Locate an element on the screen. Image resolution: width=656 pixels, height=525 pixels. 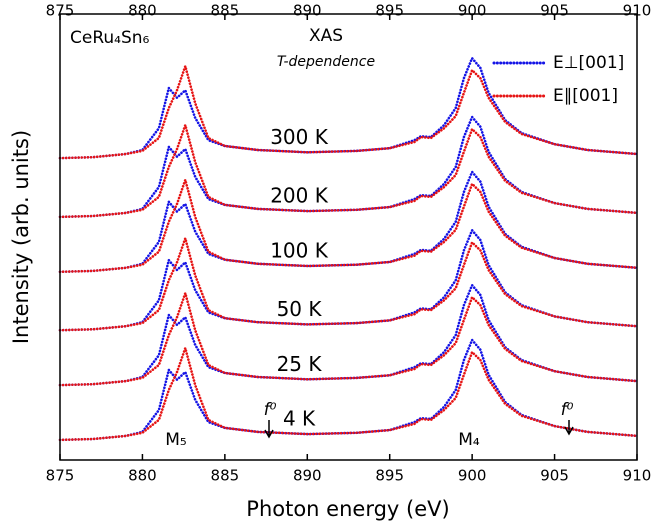
edge-label: M₄ is located at coordinates (469, 440).